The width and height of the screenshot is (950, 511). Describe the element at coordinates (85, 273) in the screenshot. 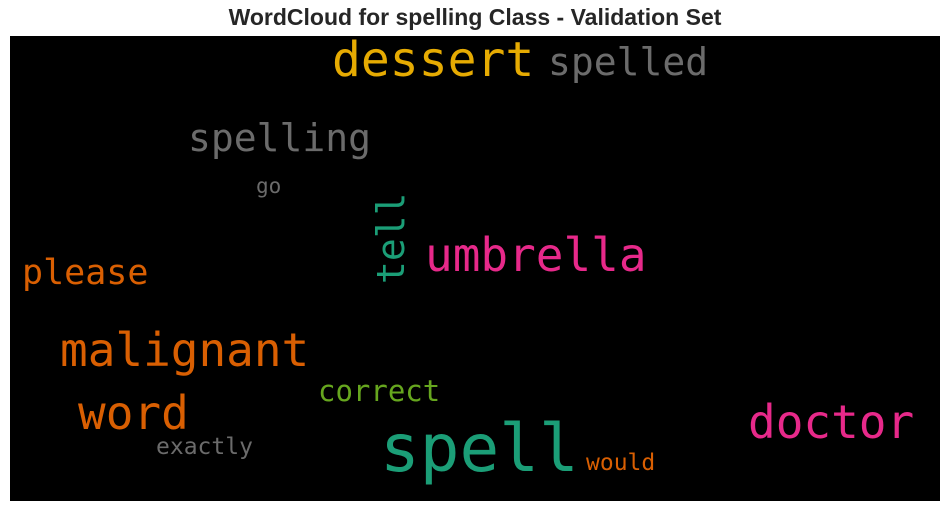

I see `word-please: please` at that location.